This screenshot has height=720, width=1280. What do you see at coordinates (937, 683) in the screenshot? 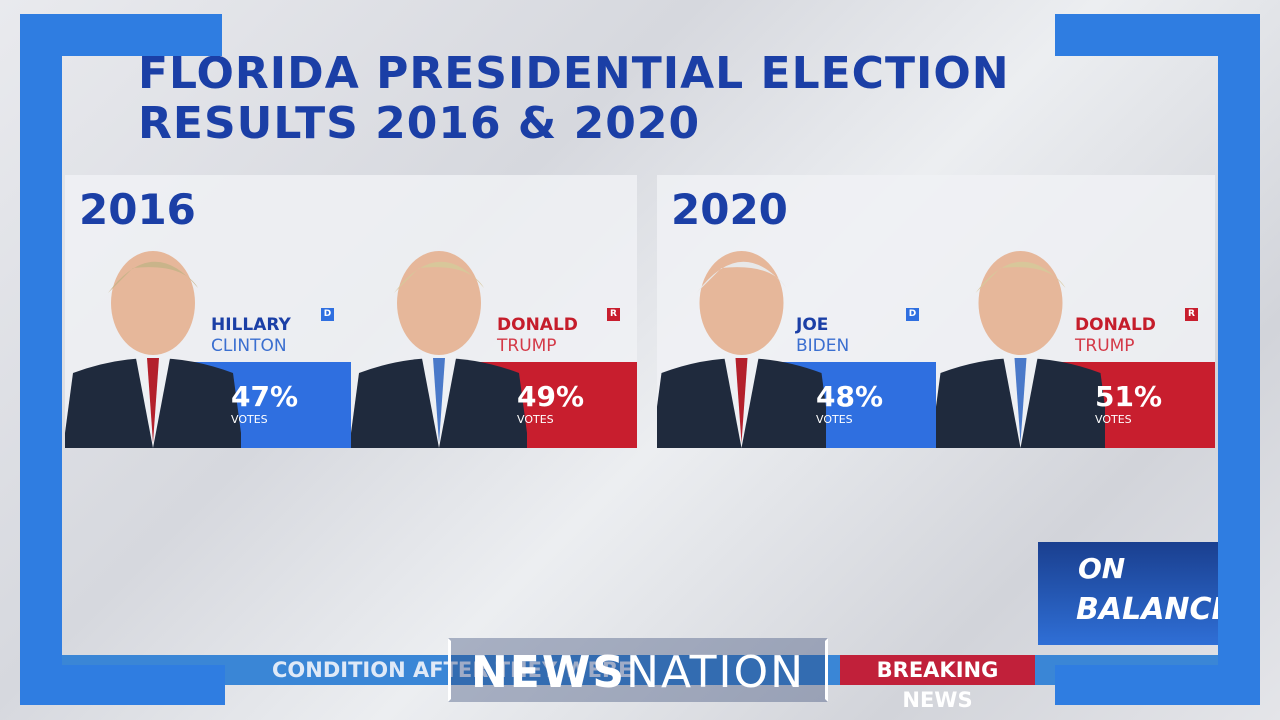
I see `ticker-flag: BREAKING NEWS` at bounding box center [937, 683].